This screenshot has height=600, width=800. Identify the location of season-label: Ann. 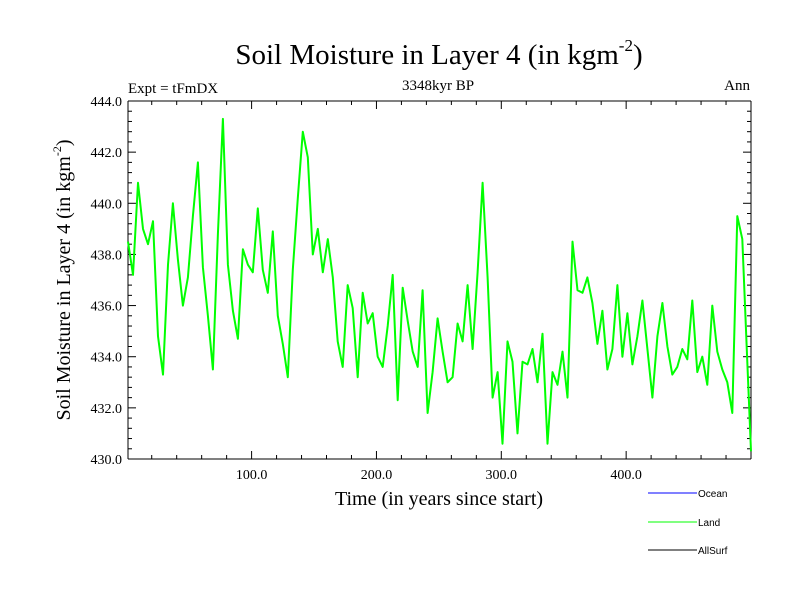
(737, 86).